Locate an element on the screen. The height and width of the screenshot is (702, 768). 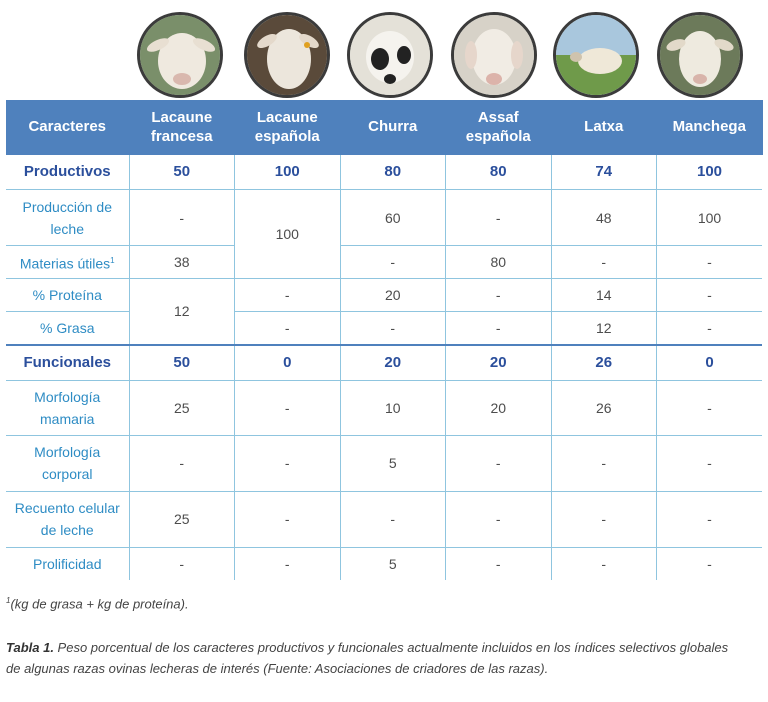
footnote: 1(kg de grasa + kg de proteína). is located at coordinates (97, 604).